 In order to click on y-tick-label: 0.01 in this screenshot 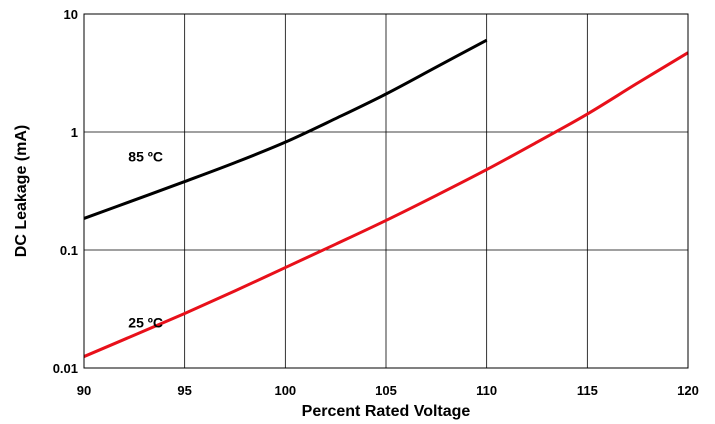, I will do `click(65, 368)`.